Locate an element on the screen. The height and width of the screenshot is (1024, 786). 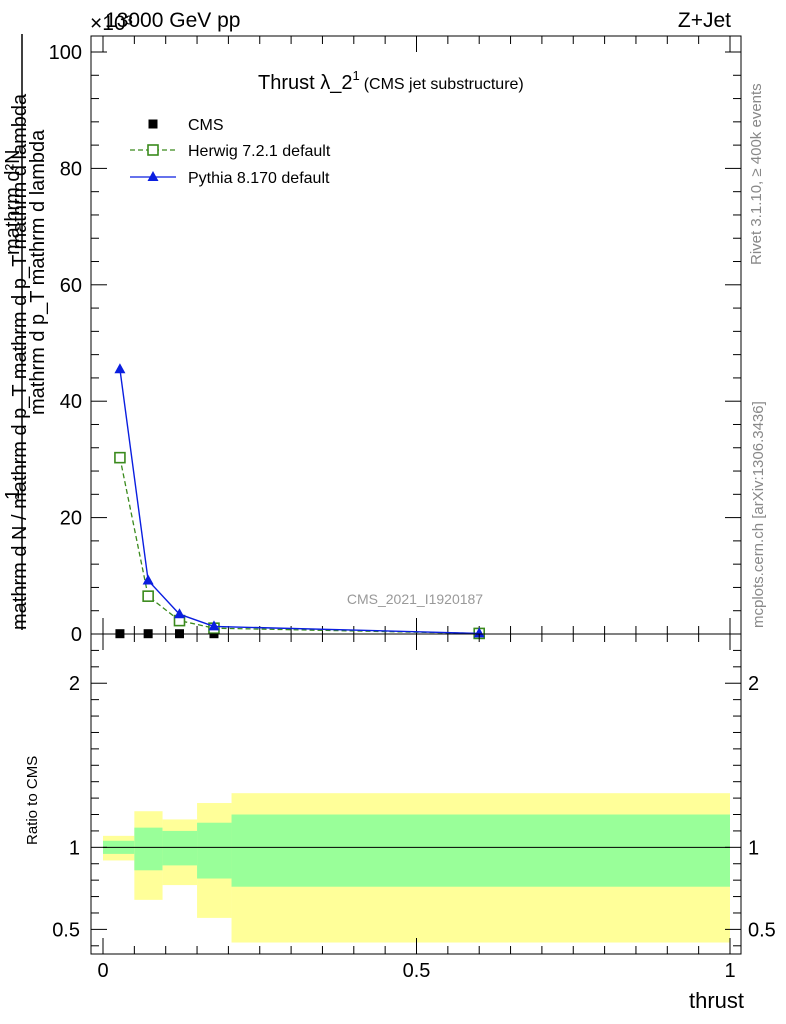
ratio-x-tick-label: 0.5 is located at coordinates (417, 971).